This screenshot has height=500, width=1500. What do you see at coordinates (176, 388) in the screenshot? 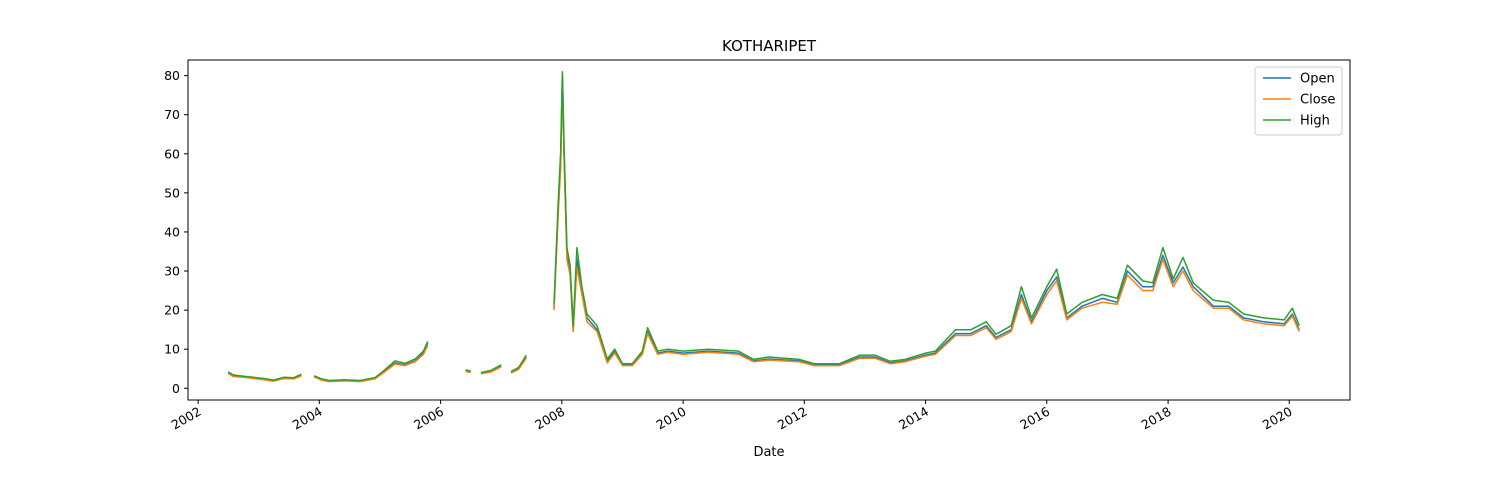
I see `y-tick-label-0: 0` at bounding box center [176, 388].